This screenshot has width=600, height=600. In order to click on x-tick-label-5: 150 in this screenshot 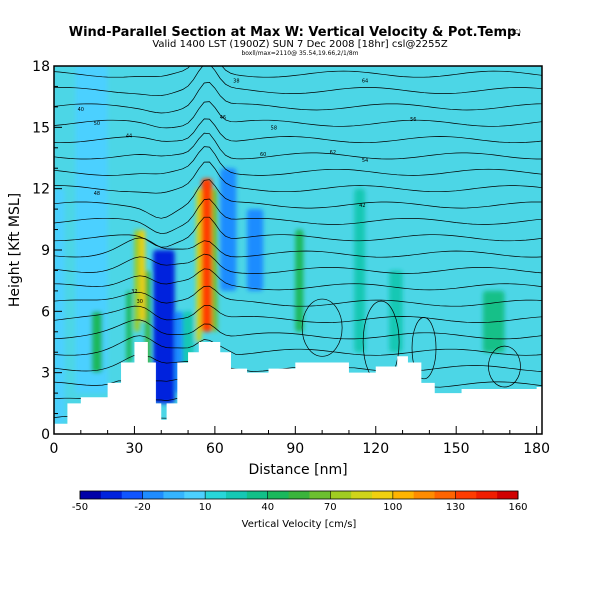, I will do `click(456, 449)`.